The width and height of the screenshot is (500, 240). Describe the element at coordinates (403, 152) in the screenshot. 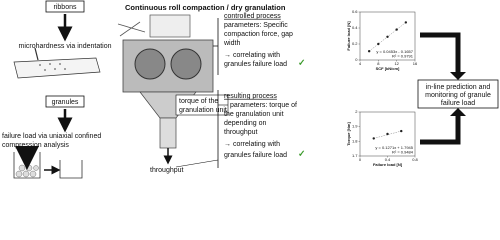

I see `equation: R² = 0.9484` at that location.